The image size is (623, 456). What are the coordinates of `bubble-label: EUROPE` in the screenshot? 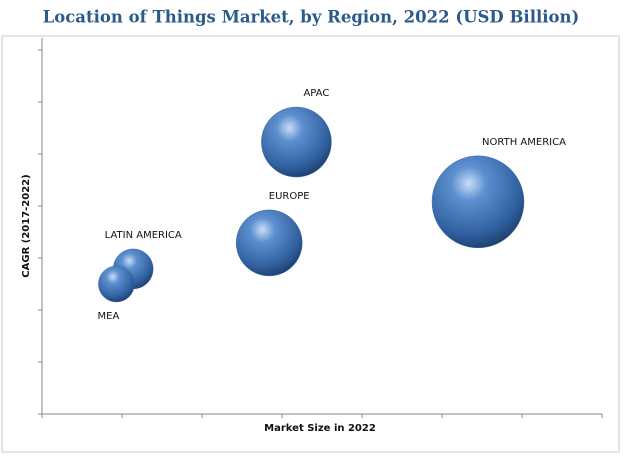 It's located at (289, 196).